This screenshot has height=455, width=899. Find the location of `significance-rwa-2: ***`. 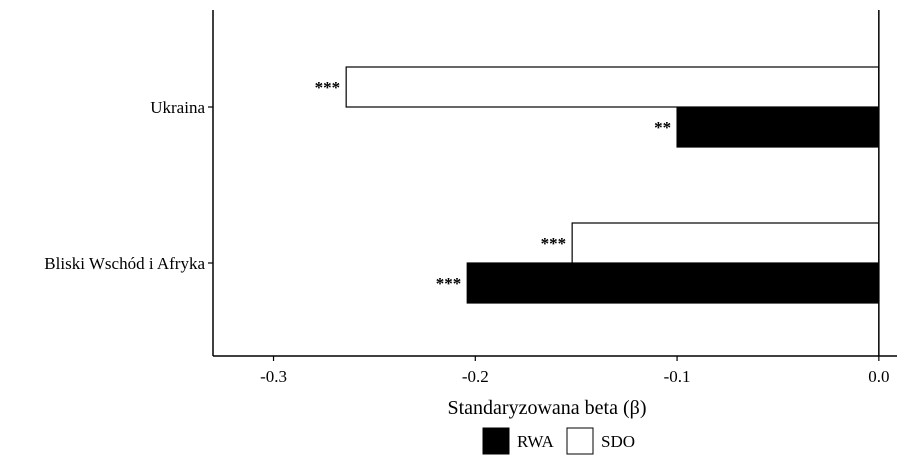

significance-rwa-2: *** is located at coordinates (449, 283).